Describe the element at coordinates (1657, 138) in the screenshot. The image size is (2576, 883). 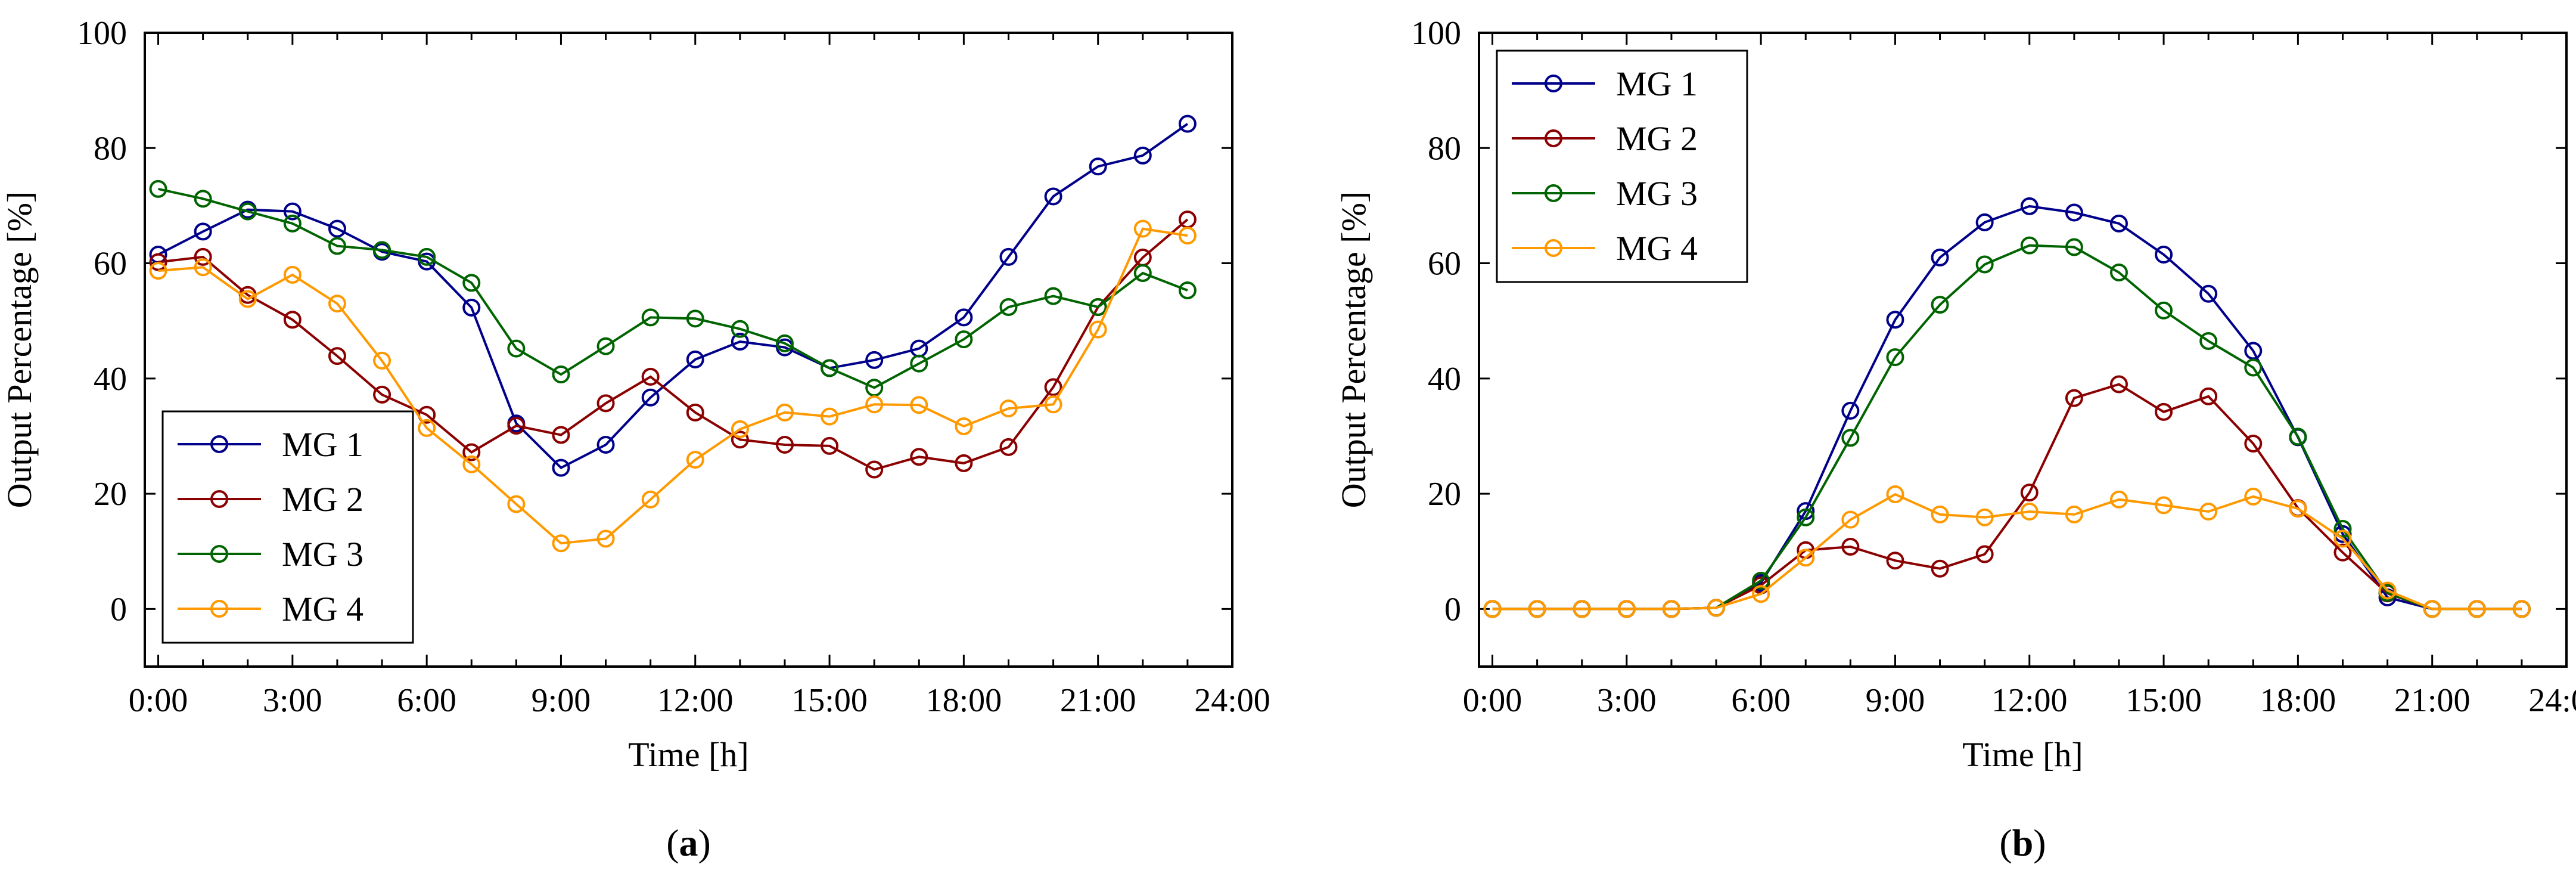
I see `legend-label: MG 2` at that location.